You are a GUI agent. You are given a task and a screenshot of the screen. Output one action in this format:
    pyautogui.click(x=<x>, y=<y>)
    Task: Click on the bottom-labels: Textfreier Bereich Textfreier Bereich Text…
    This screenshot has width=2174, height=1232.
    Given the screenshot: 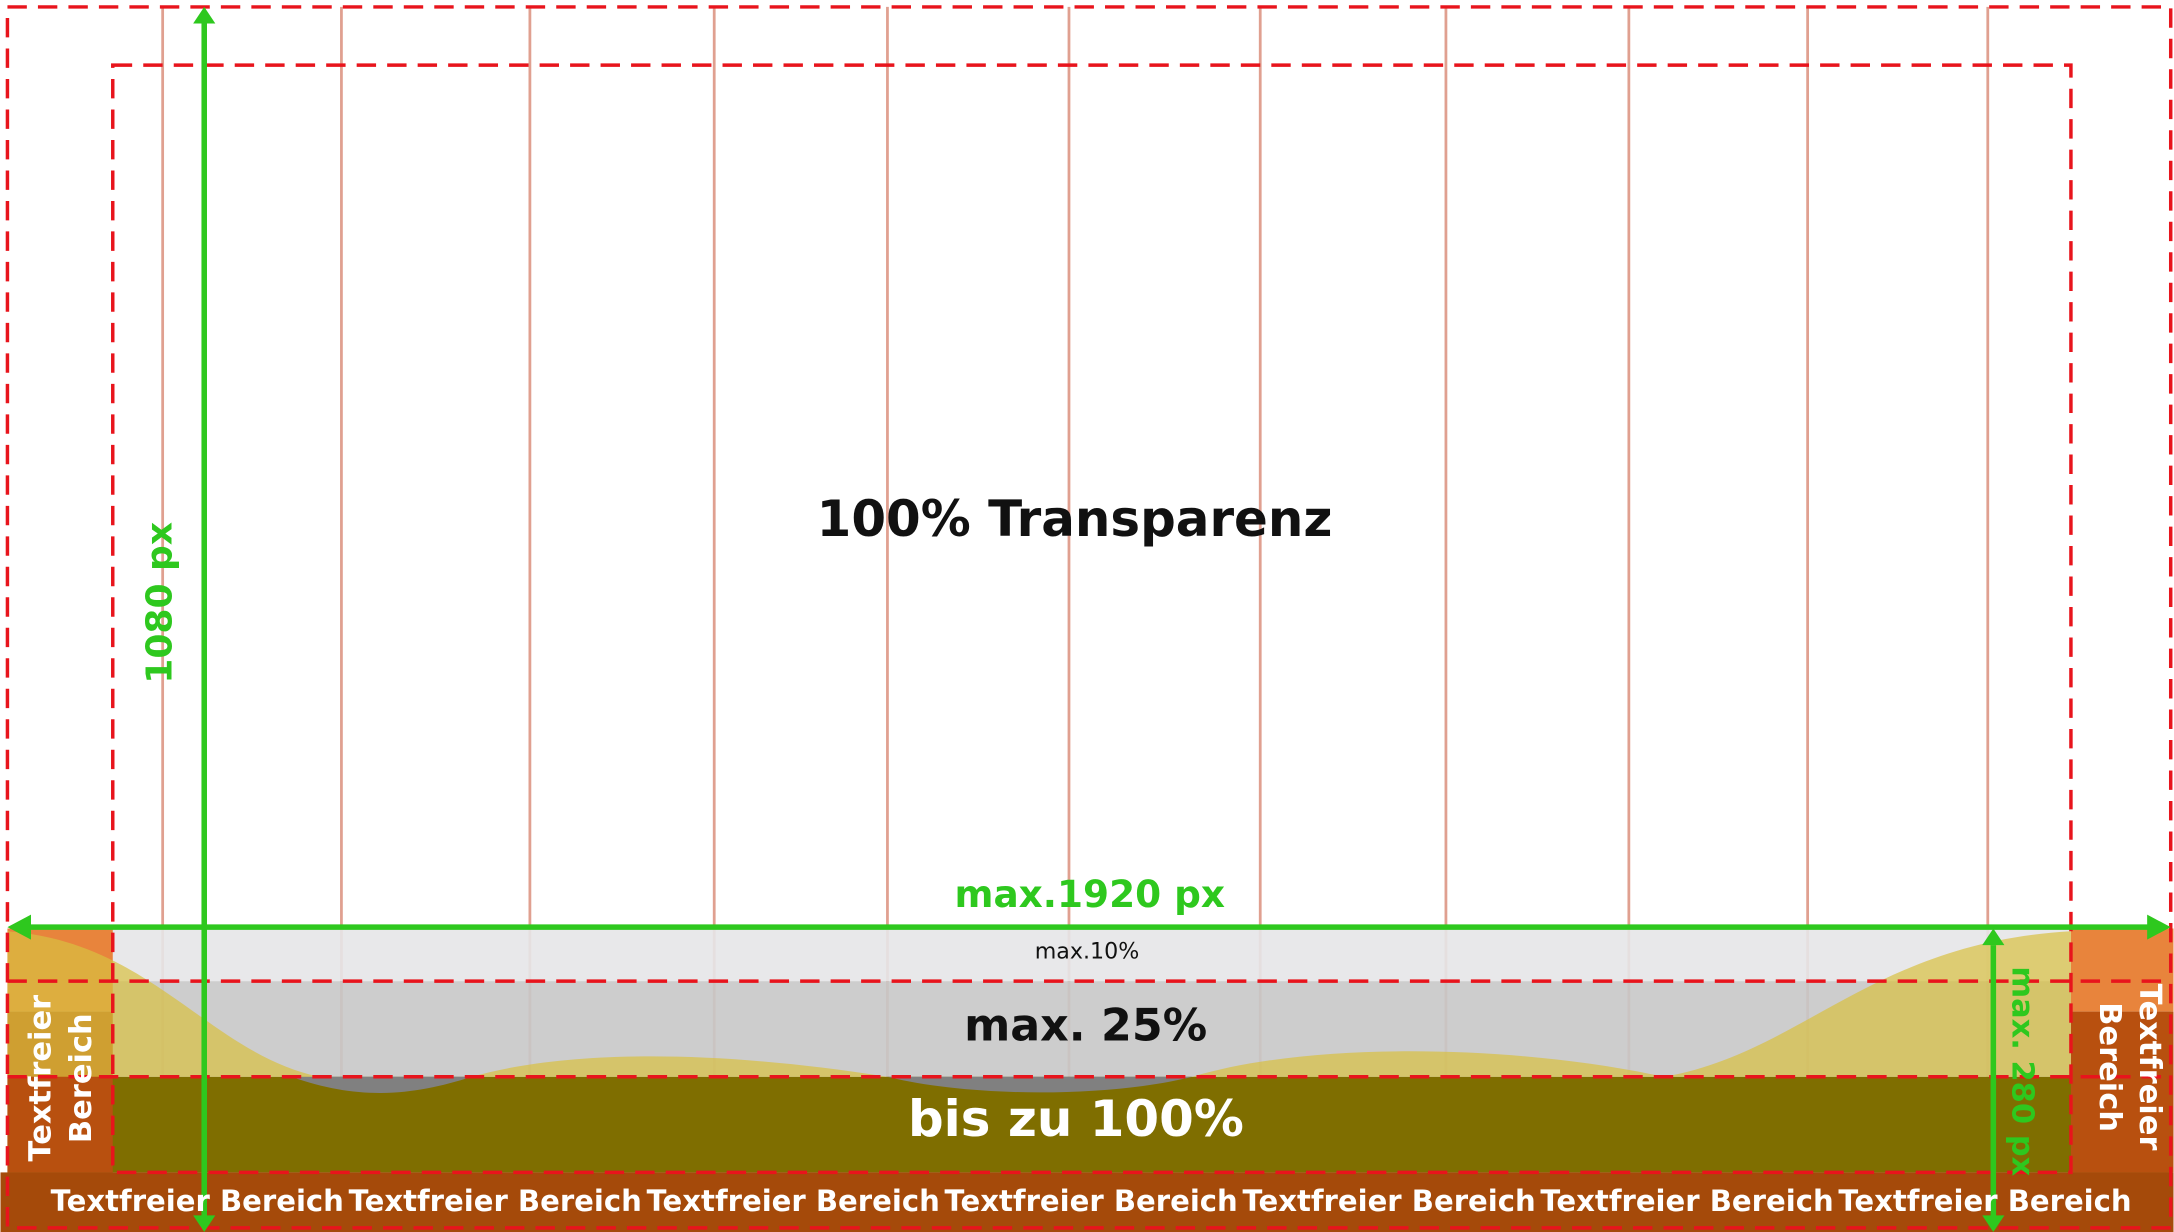 What is the action you would take?
    pyautogui.click(x=1091, y=1201)
    